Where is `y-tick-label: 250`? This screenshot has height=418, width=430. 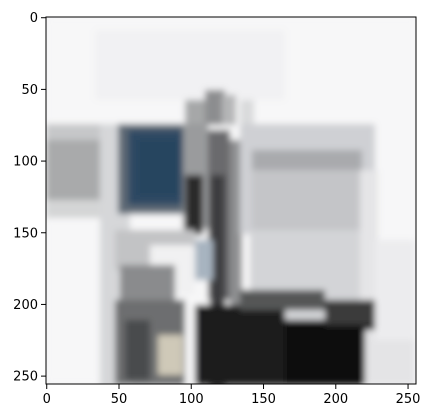 y-tick-label: 250 is located at coordinates (25, 377).